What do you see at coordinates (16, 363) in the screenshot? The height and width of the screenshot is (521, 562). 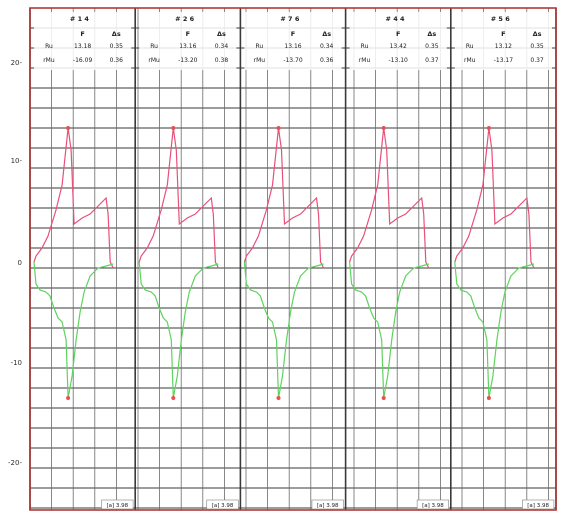 I see `y-tick-label: -10` at bounding box center [16, 363].